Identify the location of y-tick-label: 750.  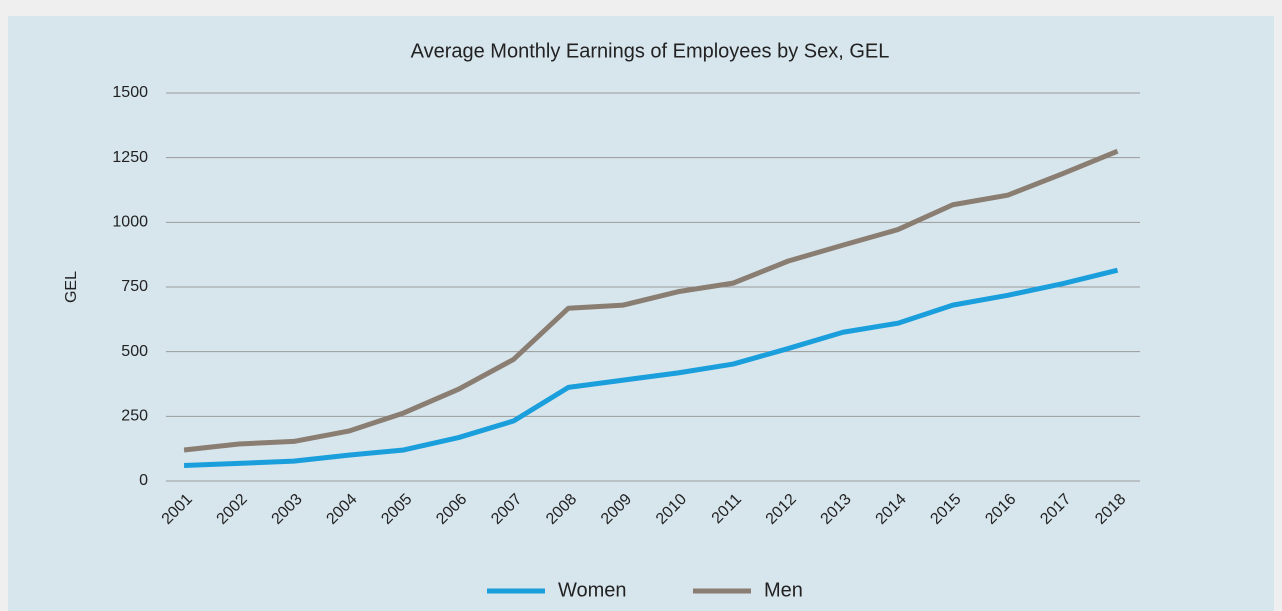
(134, 286).